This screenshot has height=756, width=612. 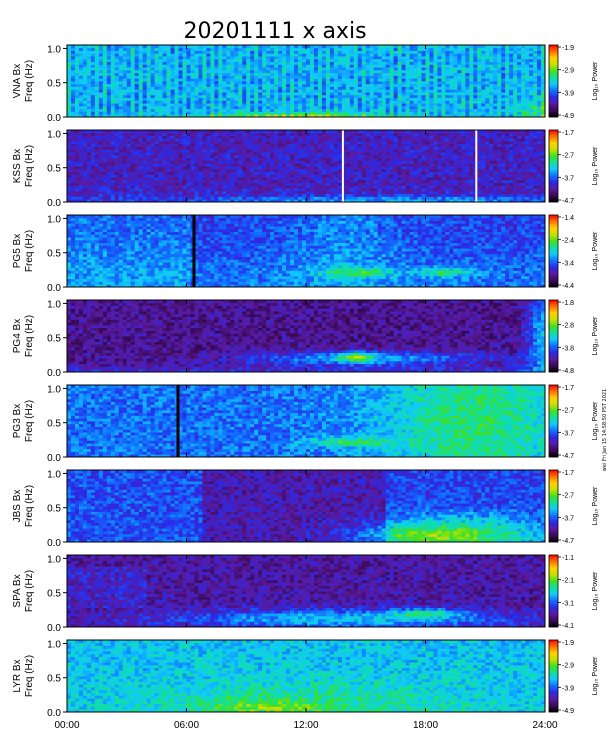 I want to click on time-axis: 00:00 06:00 12:00 18:00 24:00, so click(x=305, y=725).